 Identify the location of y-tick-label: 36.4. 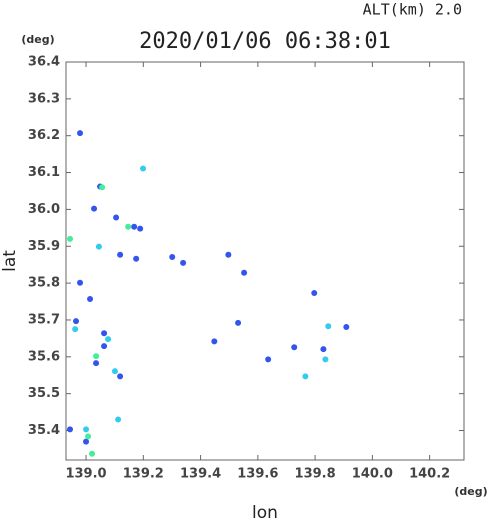
(44, 62).